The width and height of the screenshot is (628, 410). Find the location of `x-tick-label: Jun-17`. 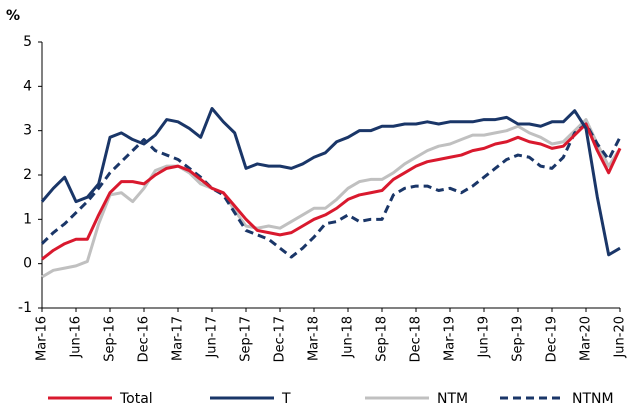

x-tick-label: Jun-17 is located at coordinates (212, 337).